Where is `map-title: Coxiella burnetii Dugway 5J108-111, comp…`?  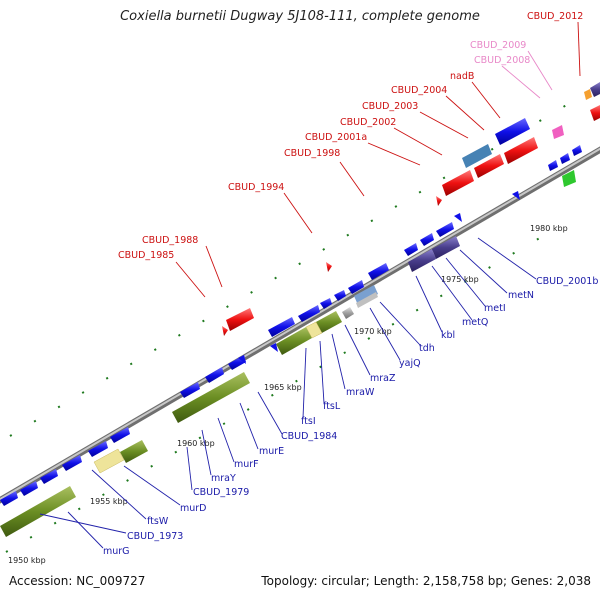
map-title: Coxiella burnetii Dugway 5J108-111, comp… is located at coordinates (300, 16).